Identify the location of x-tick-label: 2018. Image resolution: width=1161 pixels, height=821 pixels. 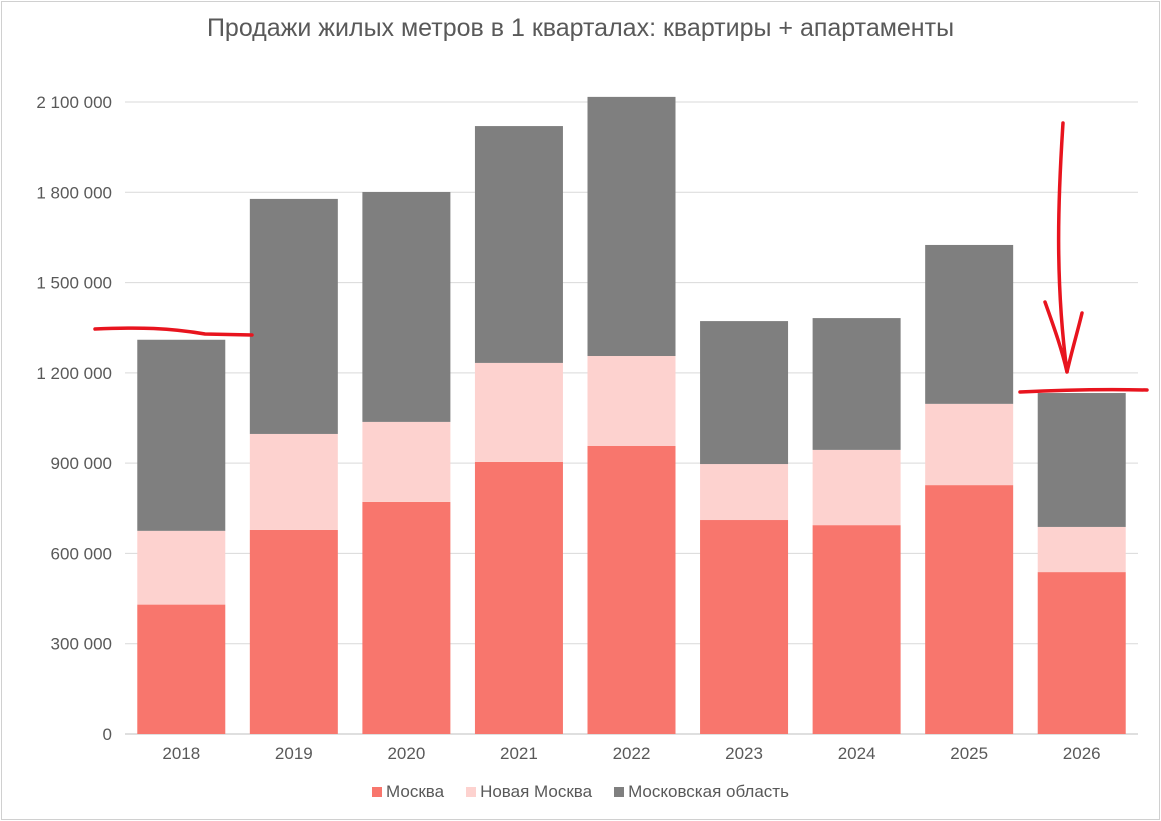
(181, 753).